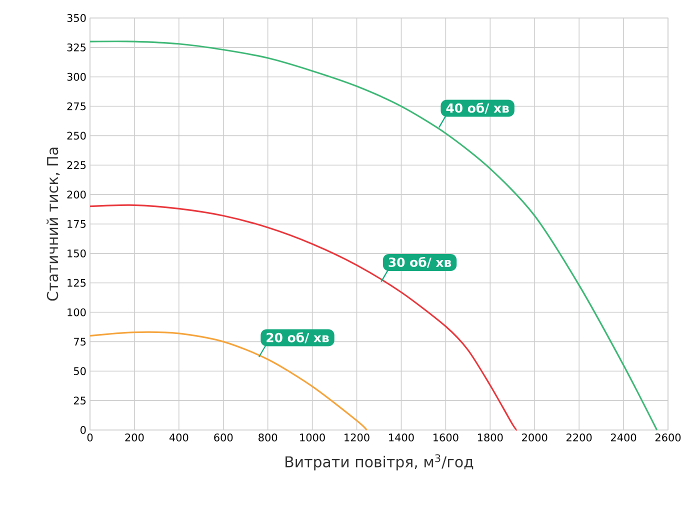 Image resolution: width=692 pixels, height=506 pixels. What do you see at coordinates (80, 342) in the screenshot?
I see `y-tick-label: 75` at bounding box center [80, 342].